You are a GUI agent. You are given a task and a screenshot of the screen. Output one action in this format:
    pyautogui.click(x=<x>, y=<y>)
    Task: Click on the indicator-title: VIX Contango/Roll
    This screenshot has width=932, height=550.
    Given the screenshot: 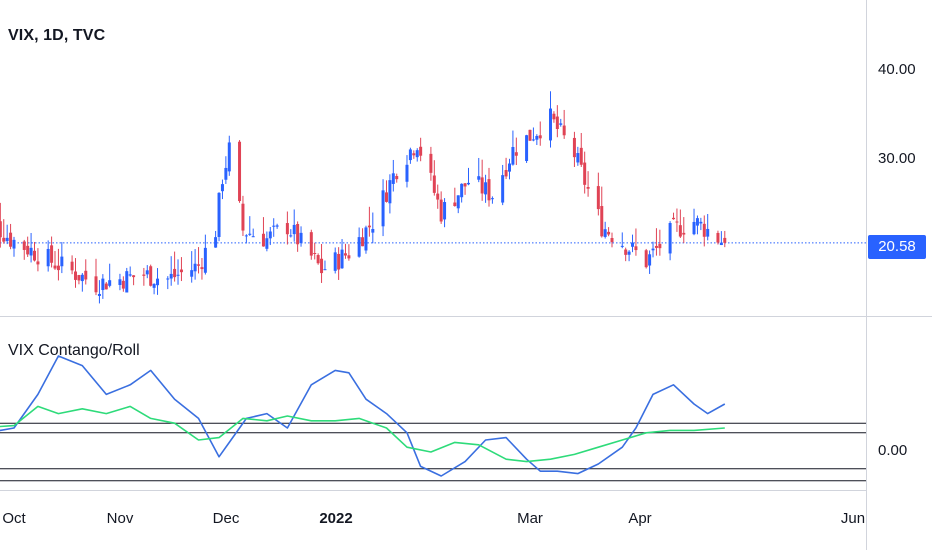 What is the action you would take?
    pyautogui.click(x=74, y=350)
    